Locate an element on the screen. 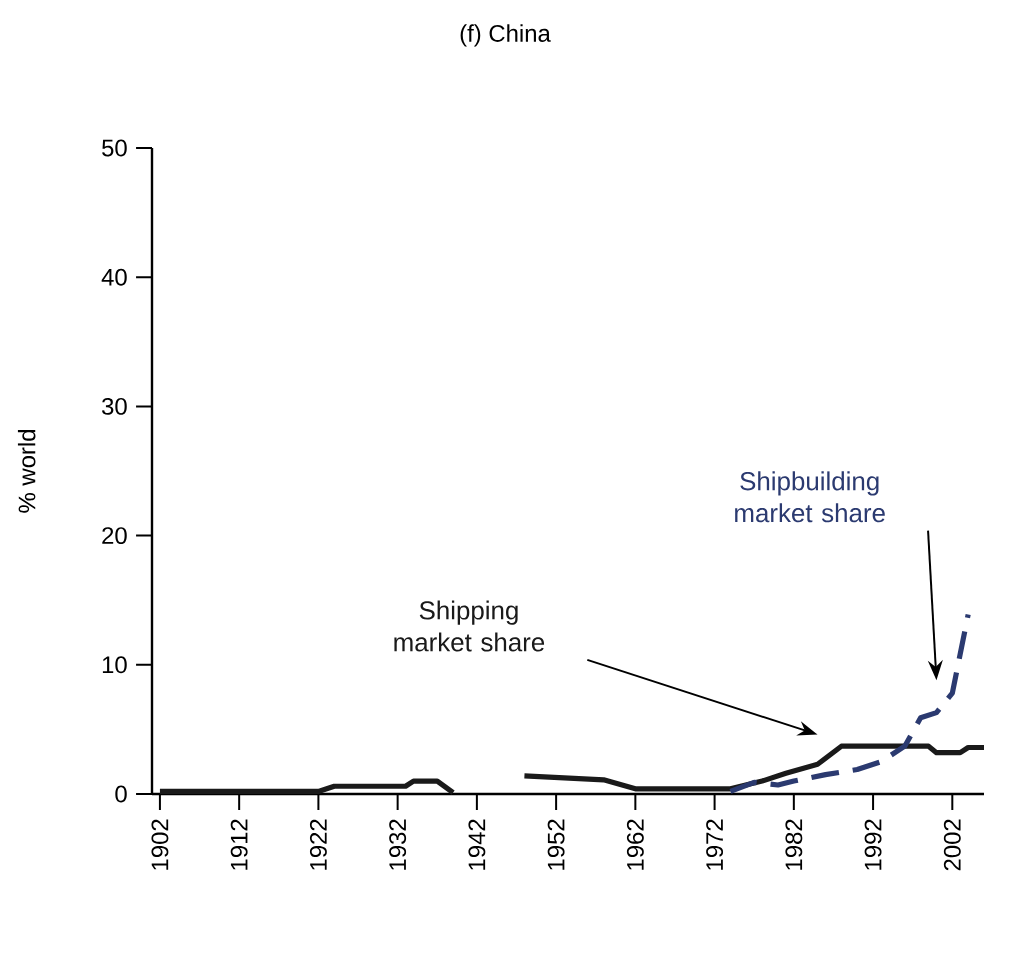 The image size is (1010, 953). x-tick-label: 1902 is located at coordinates (160, 844).